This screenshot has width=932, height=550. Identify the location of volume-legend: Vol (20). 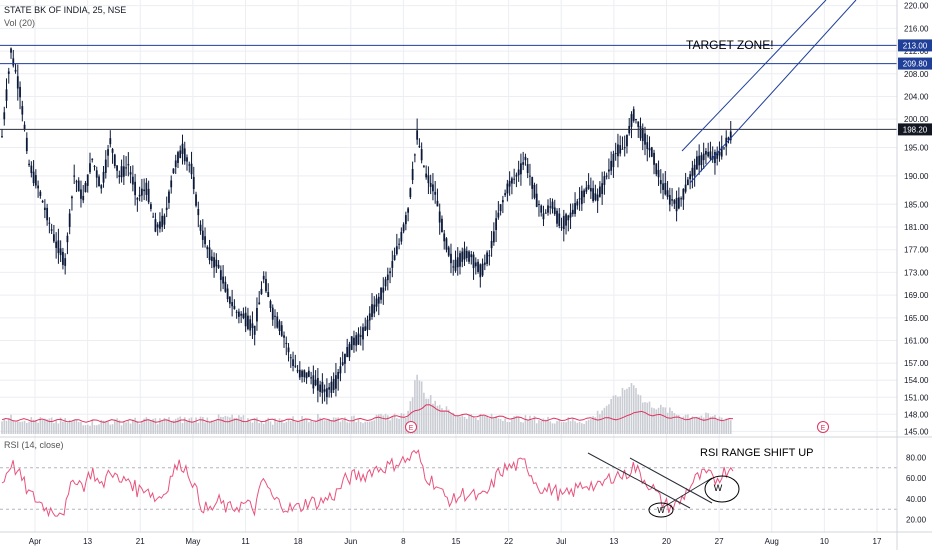
(20, 23).